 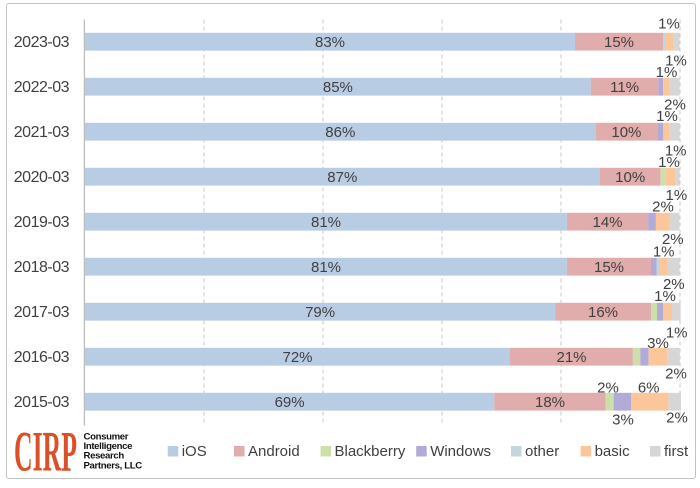 I want to click on svg-text: 2019-03, so click(x=42, y=222).